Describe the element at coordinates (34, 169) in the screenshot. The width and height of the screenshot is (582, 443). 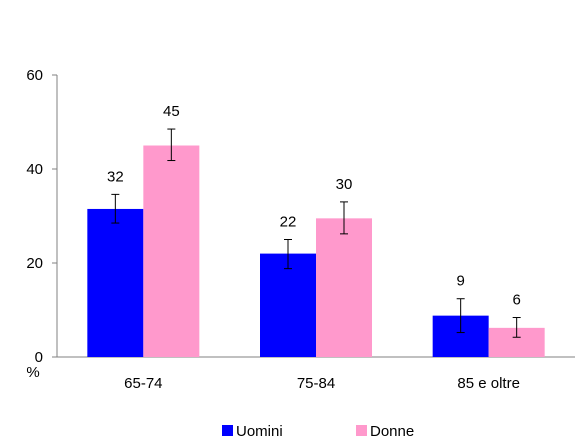
I see `y-tick-label-2: 40` at that location.